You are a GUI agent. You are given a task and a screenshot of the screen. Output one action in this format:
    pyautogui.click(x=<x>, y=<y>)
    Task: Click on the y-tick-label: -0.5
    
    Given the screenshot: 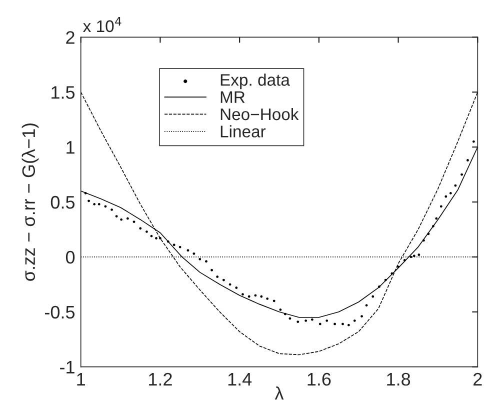 What is the action you would take?
    pyautogui.click(x=59, y=312)
    